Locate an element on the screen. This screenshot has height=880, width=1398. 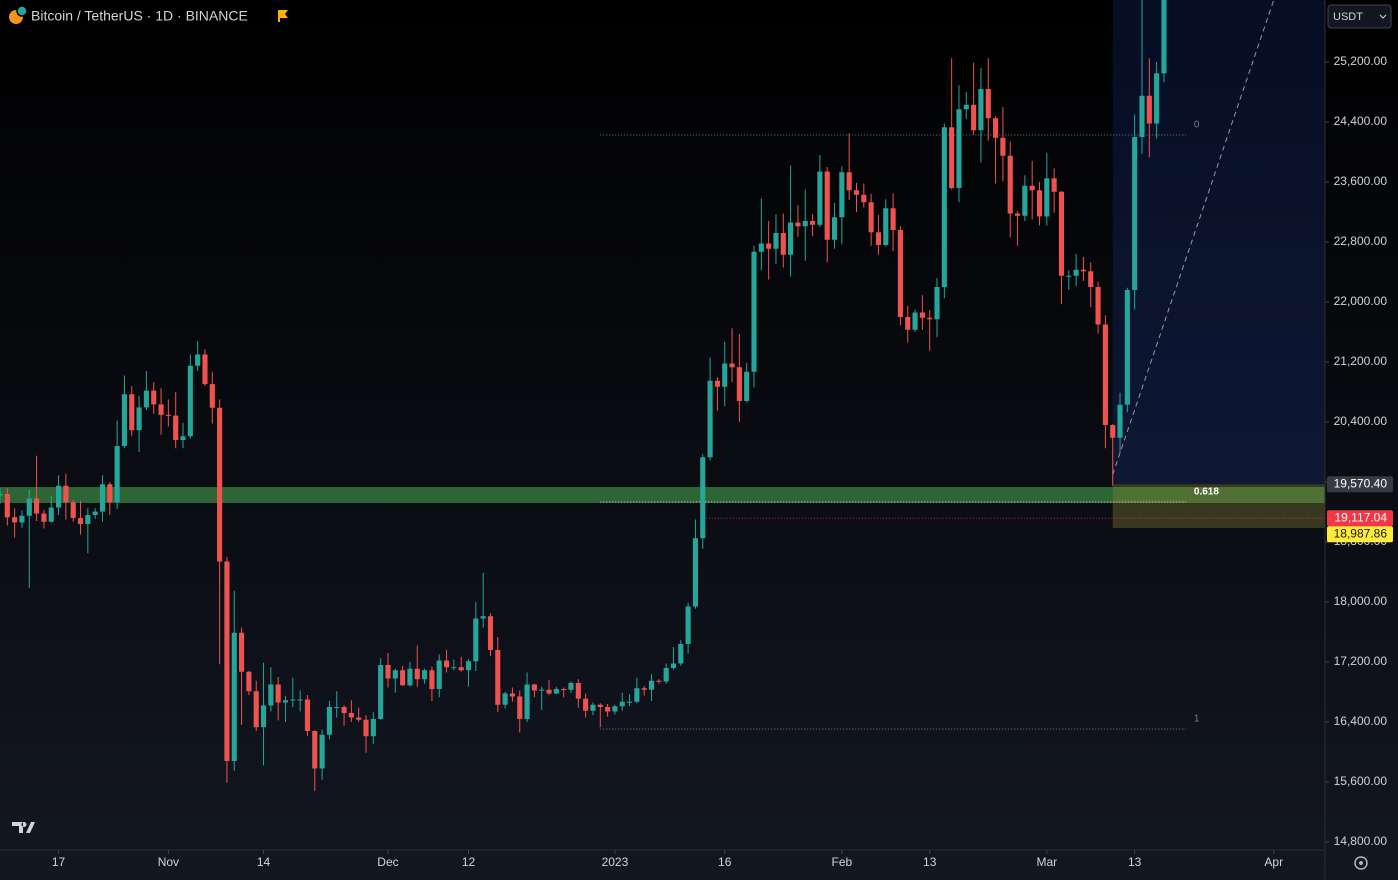
settings-button is located at coordinates (1361, 863).